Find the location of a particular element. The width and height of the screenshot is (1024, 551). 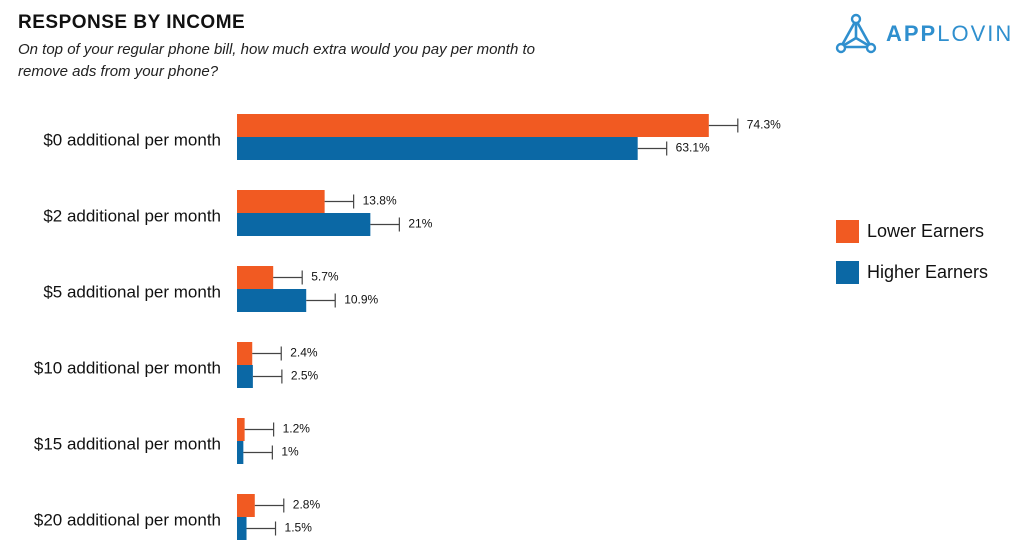

category-label: $15 additional per month is located at coordinates (127, 443).